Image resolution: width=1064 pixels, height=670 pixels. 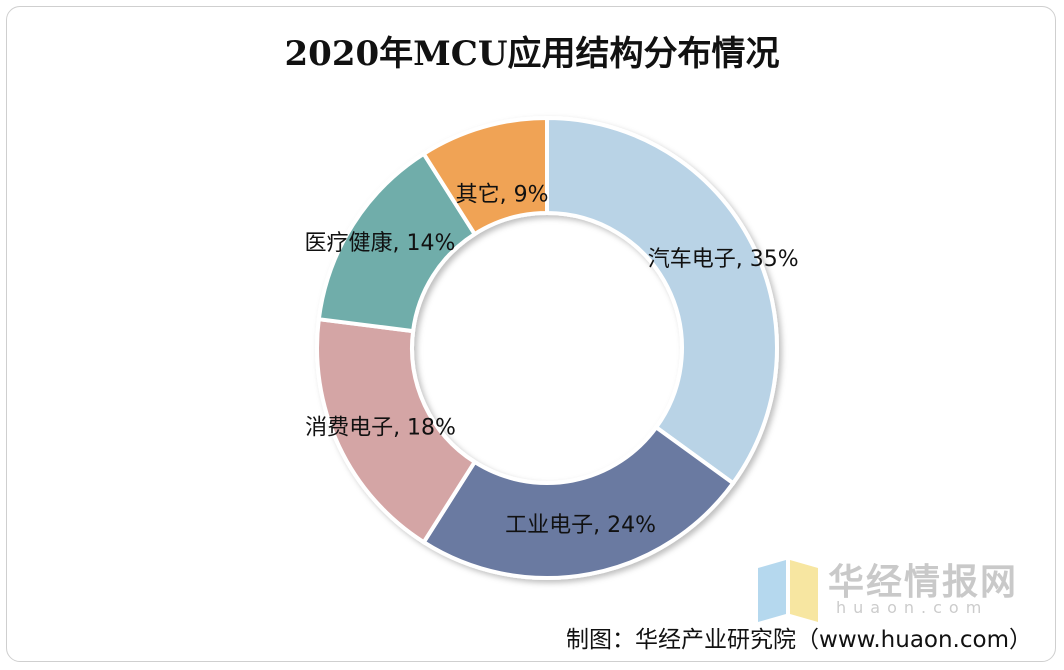 I want to click on slice-label-3: 消费电子, 18%, so click(x=380, y=427).